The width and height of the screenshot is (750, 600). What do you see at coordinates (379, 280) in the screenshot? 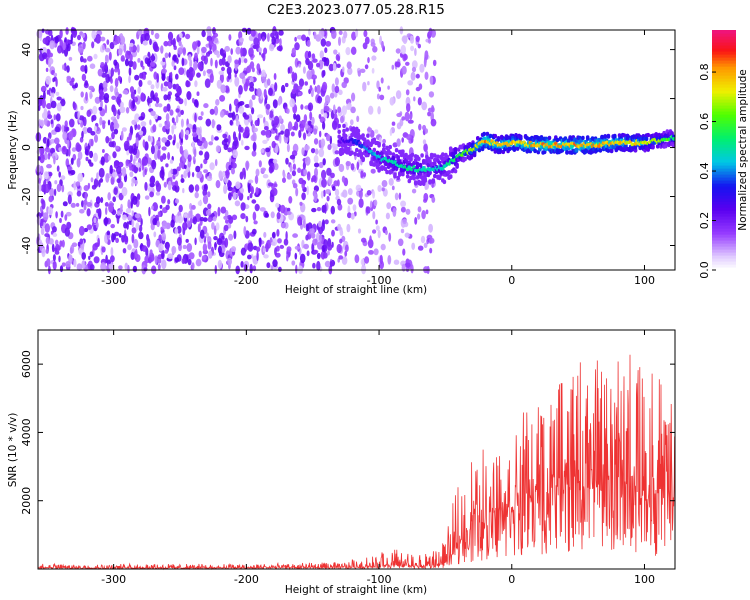
I see `spectrogram-x-tick-label: -100` at bounding box center [379, 280].